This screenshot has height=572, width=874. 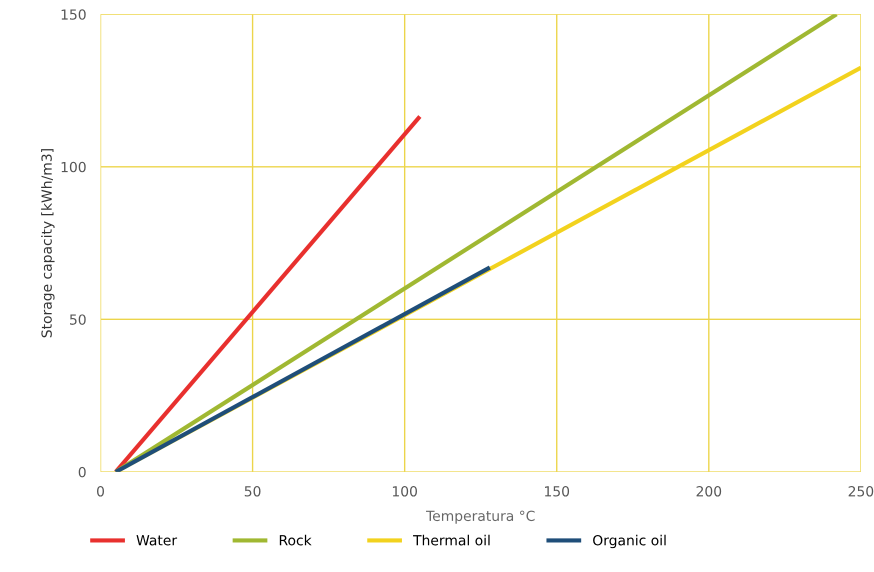 What do you see at coordinates (82, 472) in the screenshot?
I see `y-tick-label: 0` at bounding box center [82, 472].